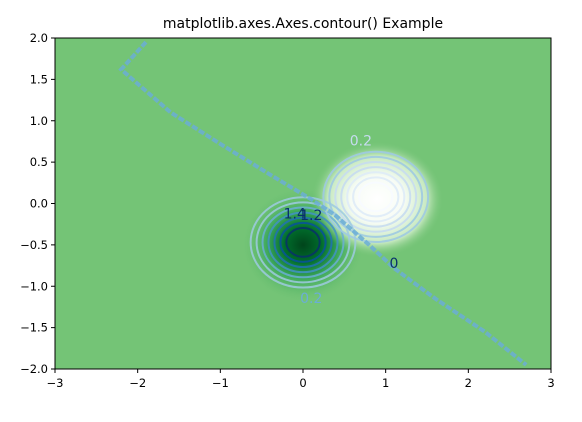 Image resolution: width=582 pixels, height=422 pixels. I want to click on x-tick-label: −2, so click(137, 383).